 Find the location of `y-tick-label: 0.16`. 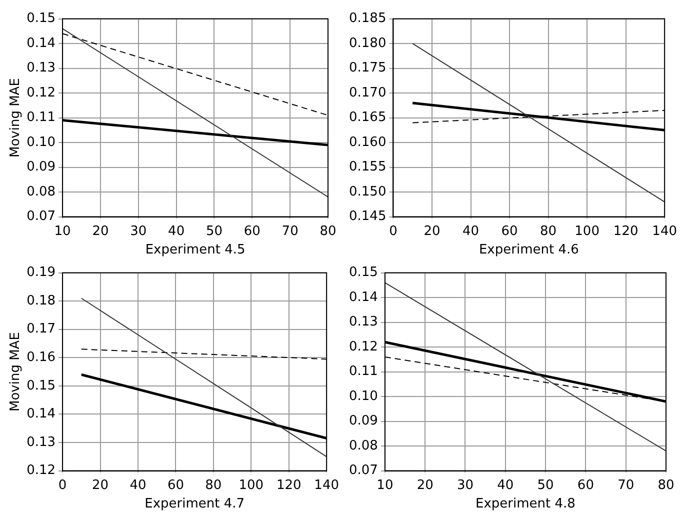

y-tick-label: 0.16 is located at coordinates (41, 358).